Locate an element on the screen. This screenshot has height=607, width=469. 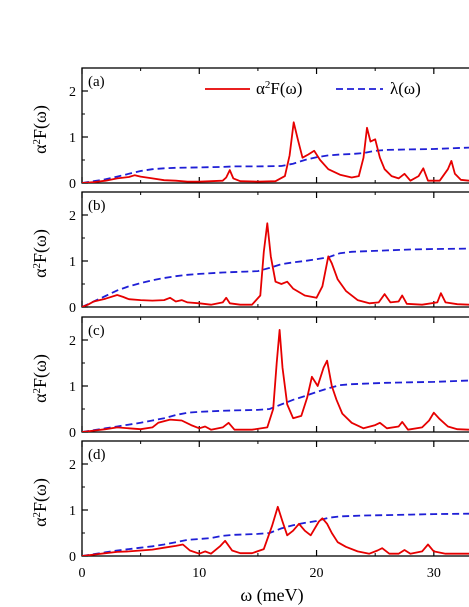
legend-lambda-label: λ(ω) is located at coordinates (405, 88).